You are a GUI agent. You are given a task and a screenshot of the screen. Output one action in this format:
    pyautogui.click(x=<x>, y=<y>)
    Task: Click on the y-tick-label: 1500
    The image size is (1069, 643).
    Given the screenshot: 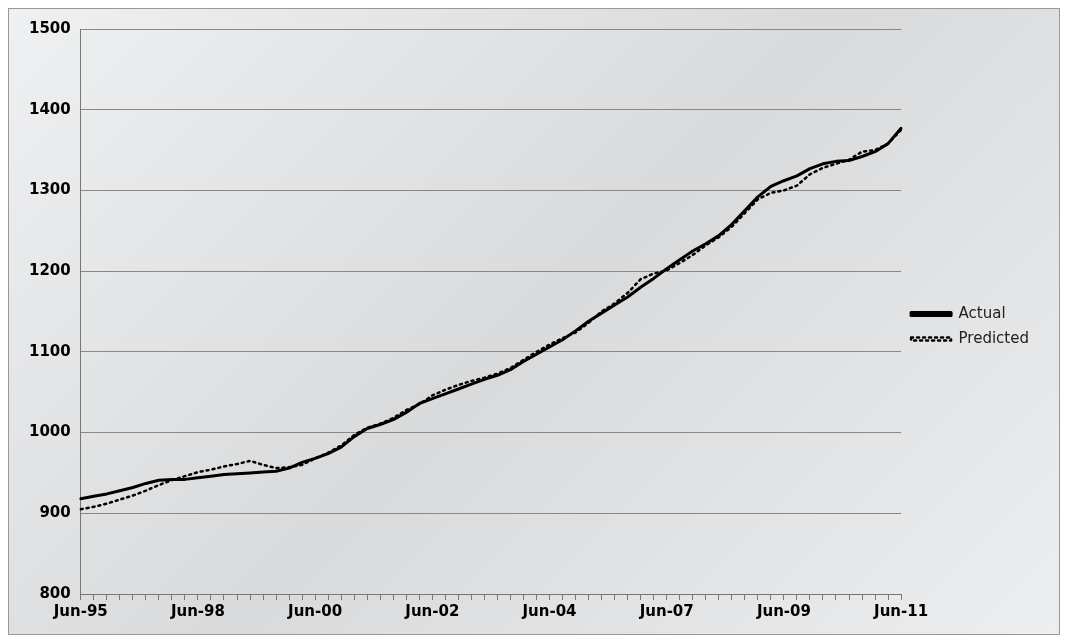 What is the action you would take?
    pyautogui.click(x=50, y=27)
    